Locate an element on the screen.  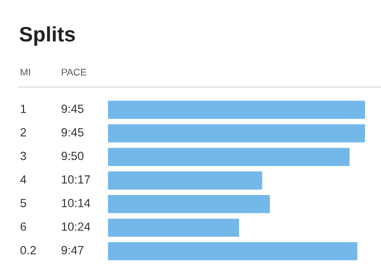
chart-title: Splits is located at coordinates (47, 36).